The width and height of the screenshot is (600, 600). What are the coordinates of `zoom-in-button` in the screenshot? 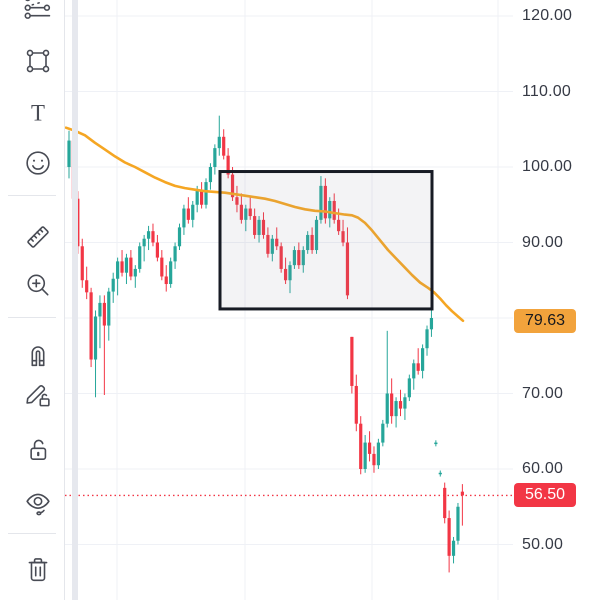 It's located at (38, 285).